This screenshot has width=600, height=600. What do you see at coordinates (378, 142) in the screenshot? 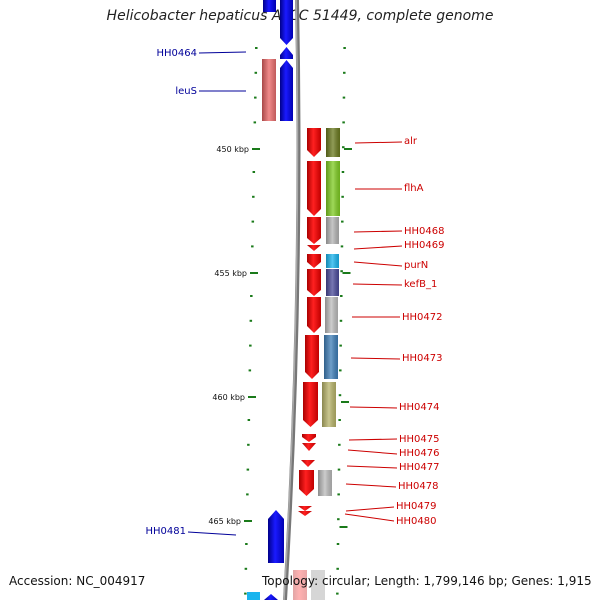
I see `leader-alr` at bounding box center [378, 142].